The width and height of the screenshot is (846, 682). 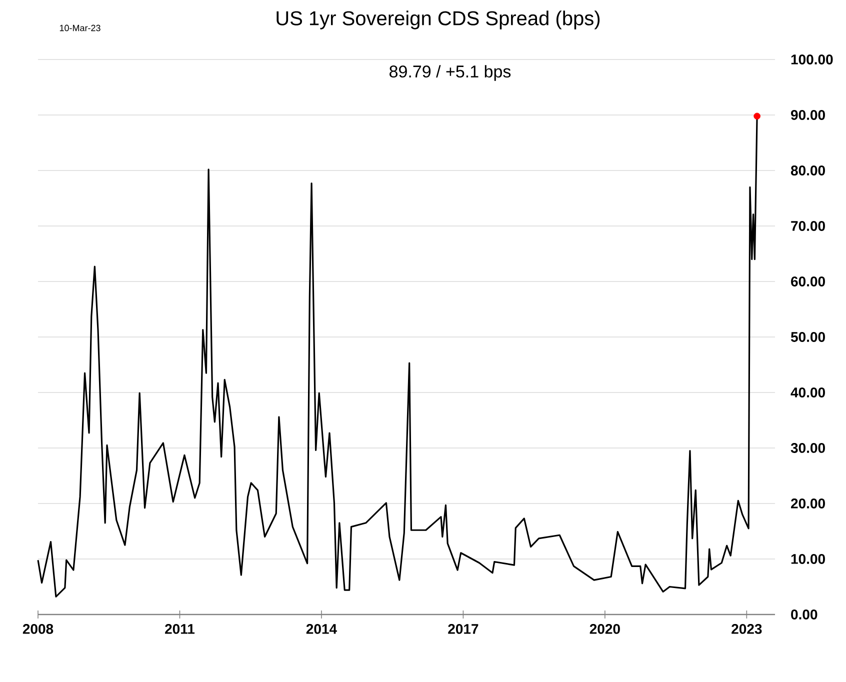 I want to click on y-tick-label: 80.00, so click(x=807, y=171).